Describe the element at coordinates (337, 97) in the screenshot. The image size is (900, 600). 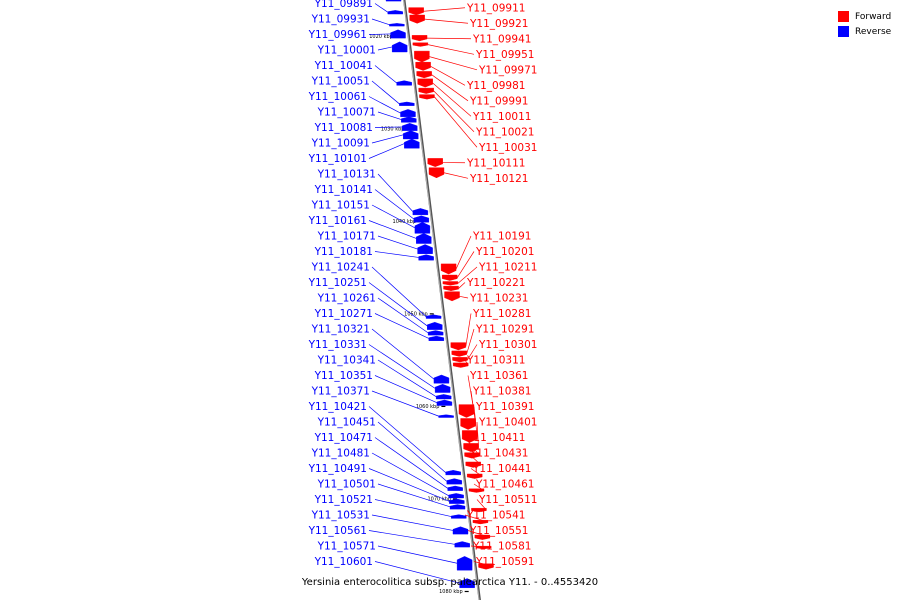
I see `gene-label: Y11_10061` at that location.